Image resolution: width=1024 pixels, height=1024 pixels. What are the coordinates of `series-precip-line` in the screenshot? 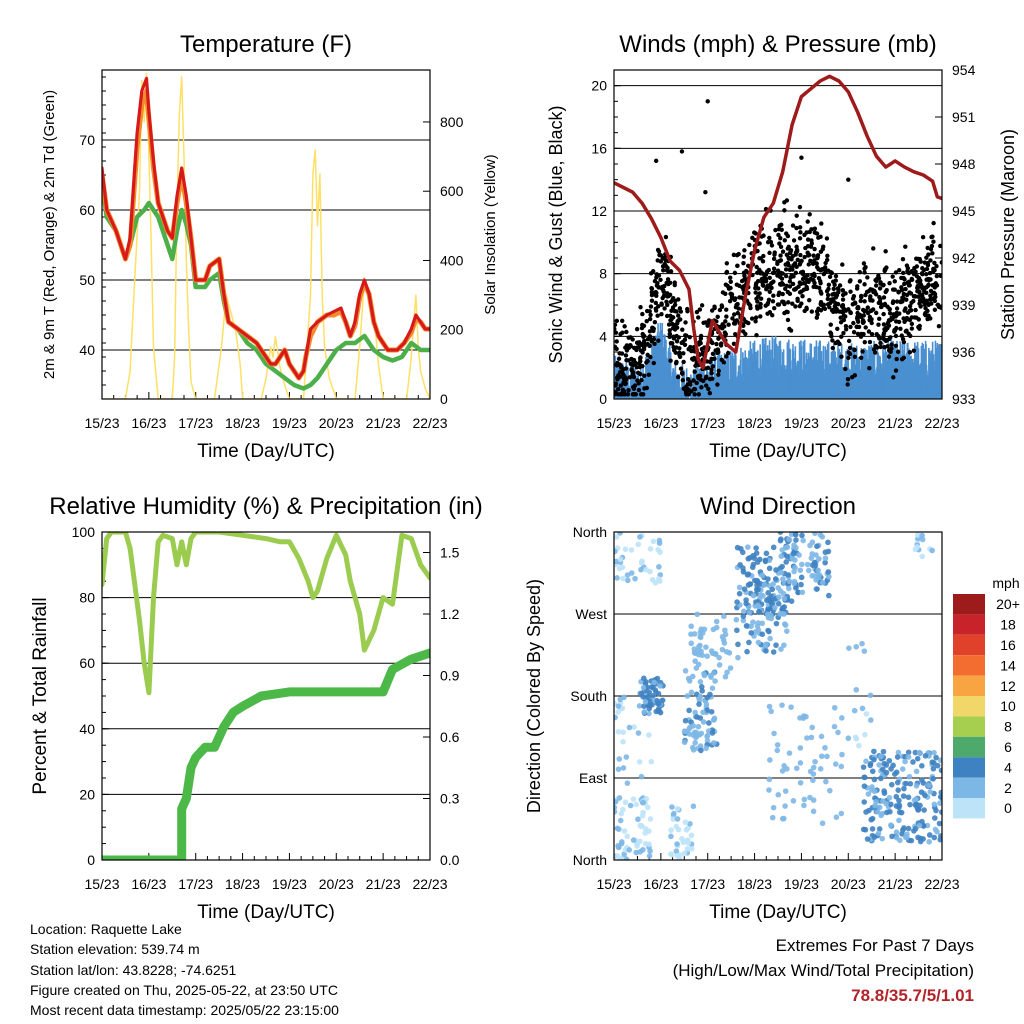 It's located at (266, 754).